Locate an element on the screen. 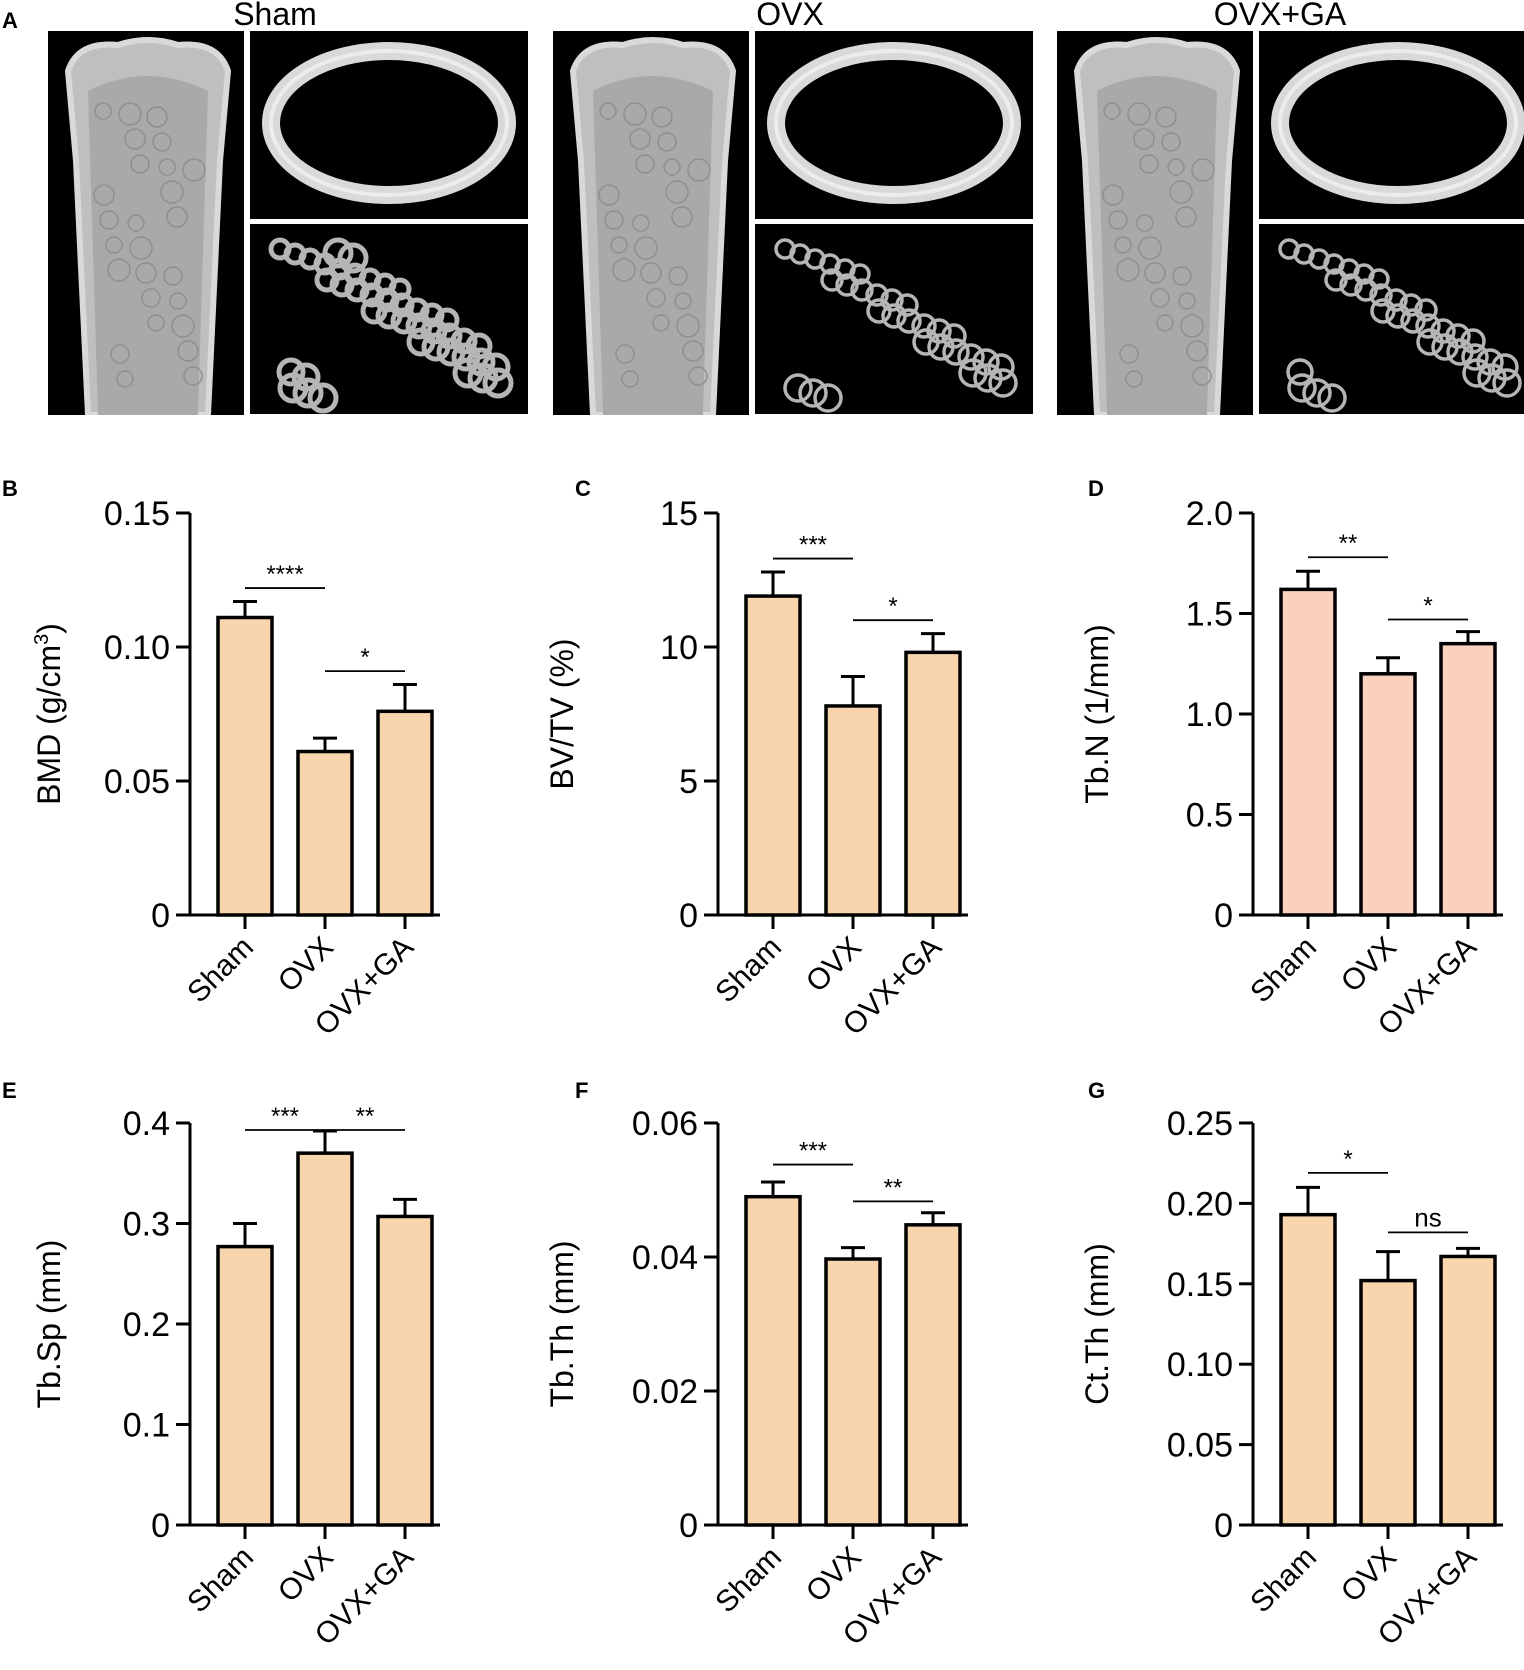  y-tick-label: 0.5 is located at coordinates (1209, 816).